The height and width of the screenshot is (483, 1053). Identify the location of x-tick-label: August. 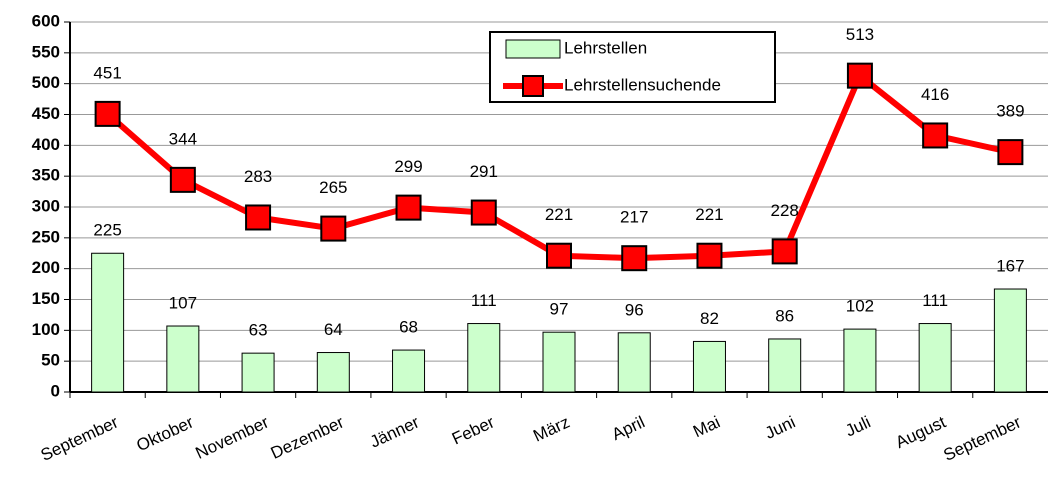
(921, 432).